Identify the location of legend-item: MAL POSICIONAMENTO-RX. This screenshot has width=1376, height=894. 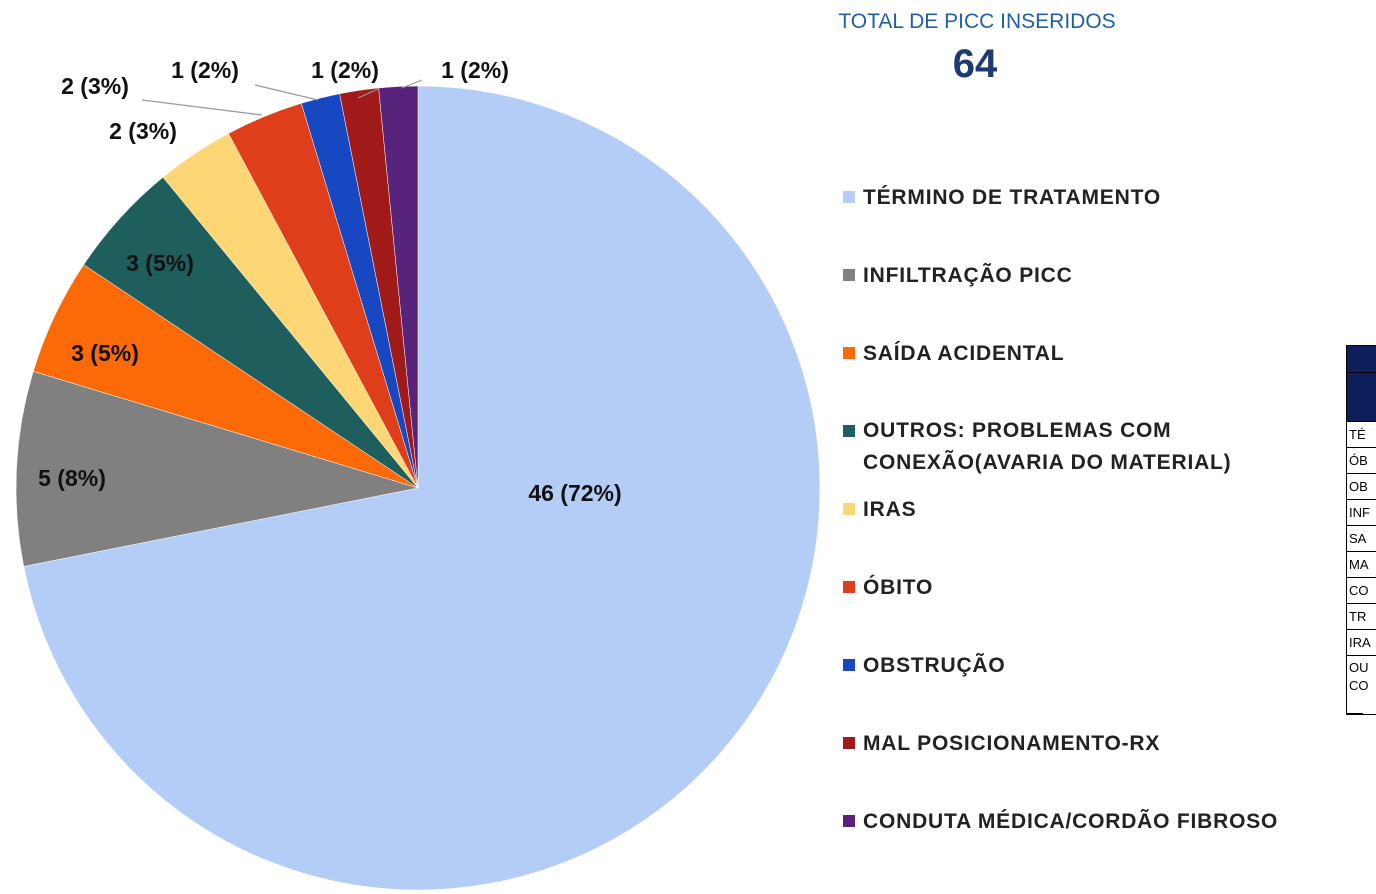
(1001, 744).